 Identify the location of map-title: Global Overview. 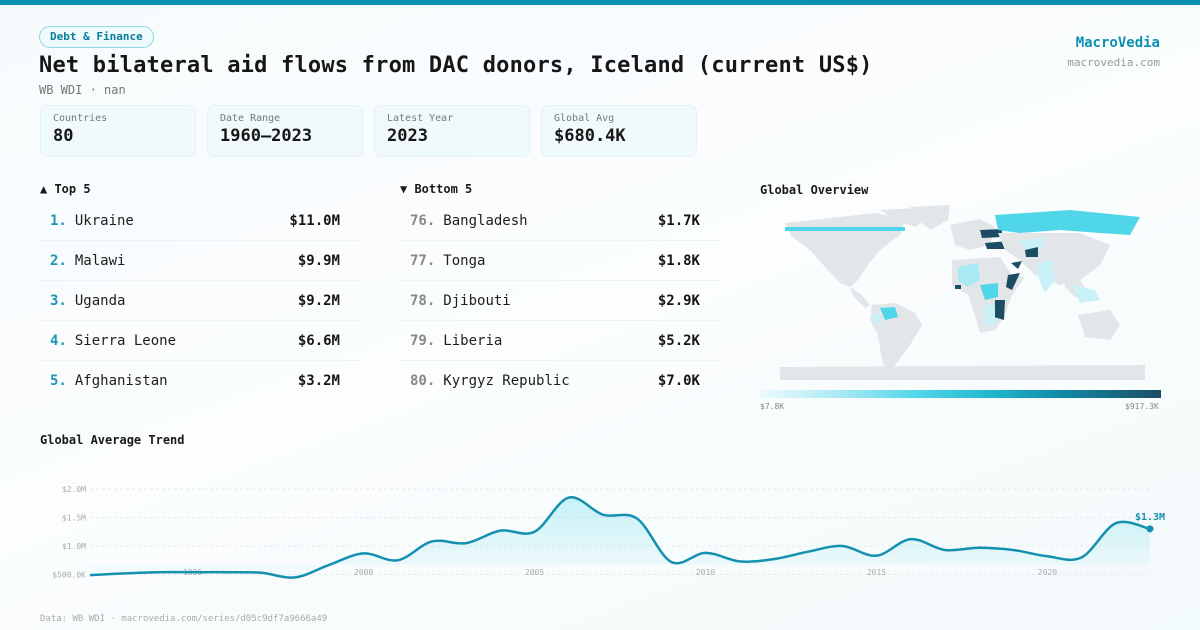
(814, 190).